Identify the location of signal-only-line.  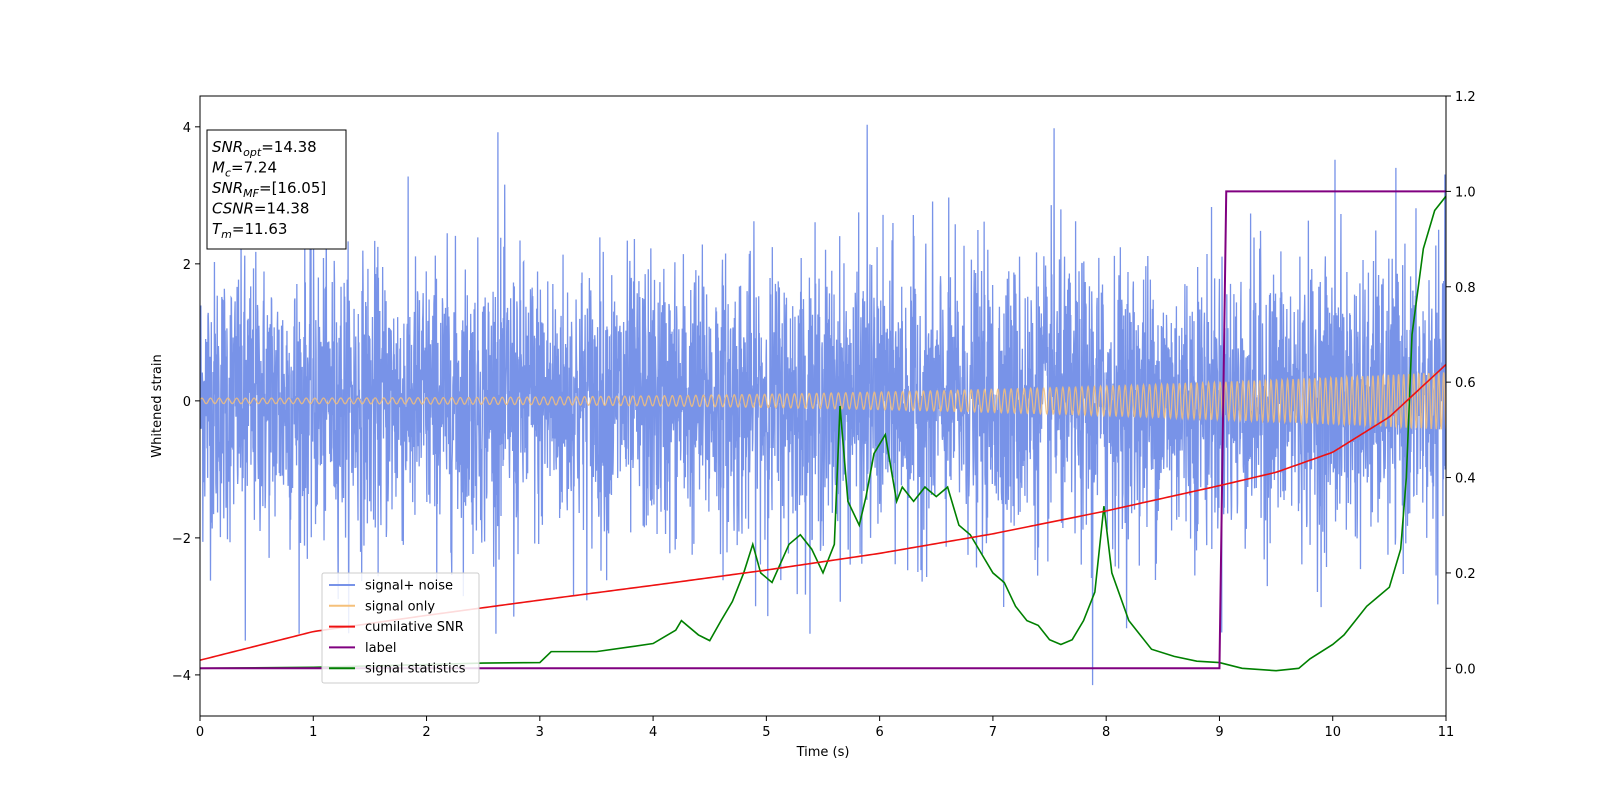
(823, 401).